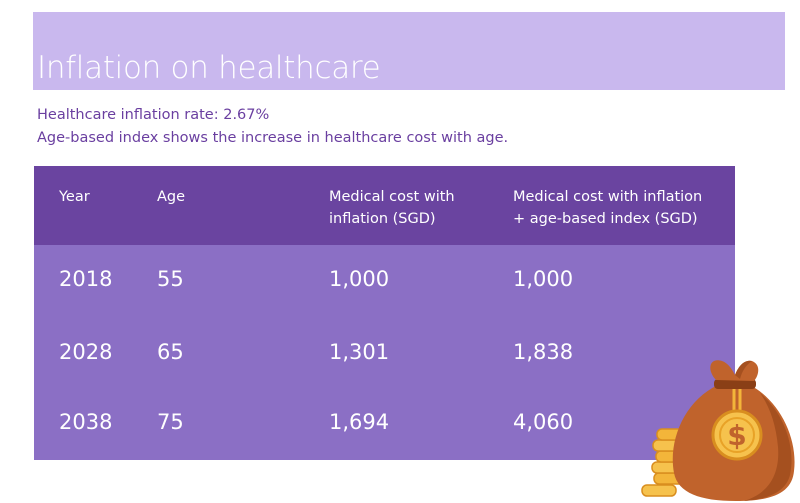 The width and height of the screenshot is (800, 503). Describe the element at coordinates (209, 68) in the screenshot. I see `page-title: Inflation on healthcare` at that location.